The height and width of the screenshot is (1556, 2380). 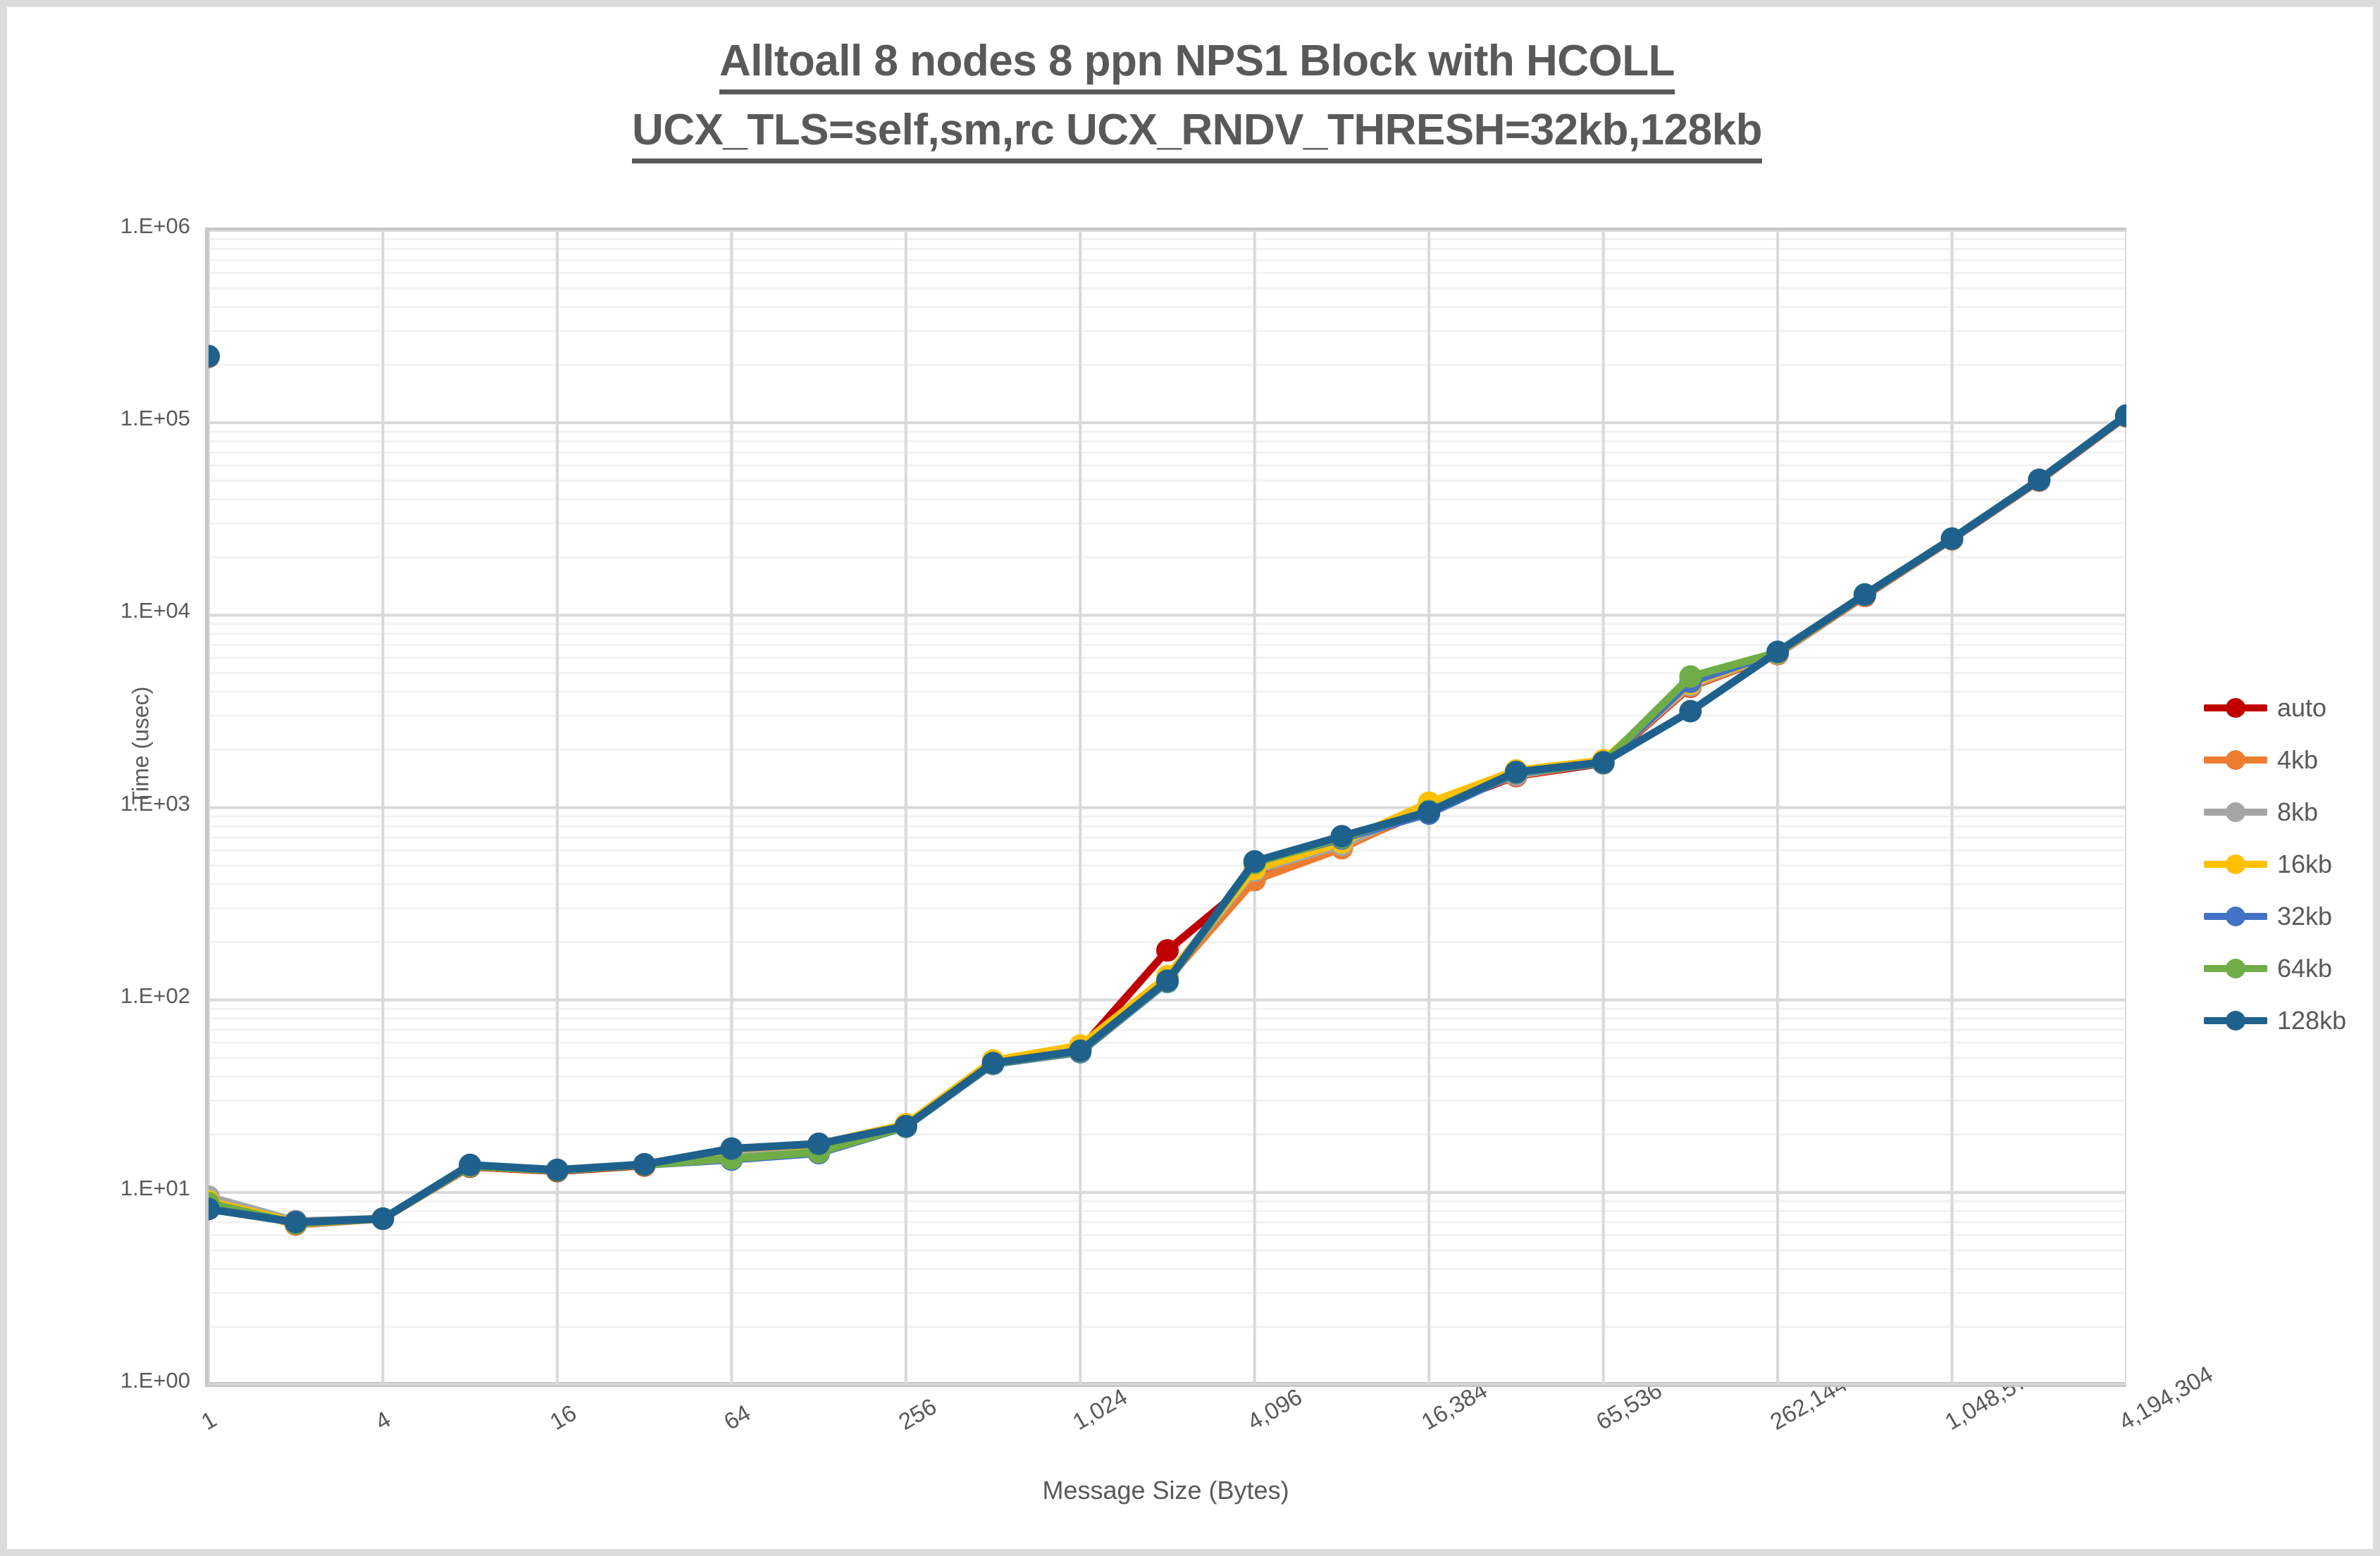 What do you see at coordinates (155, 225) in the screenshot?
I see `y-axis-tick-label: 1.E+06` at bounding box center [155, 225].